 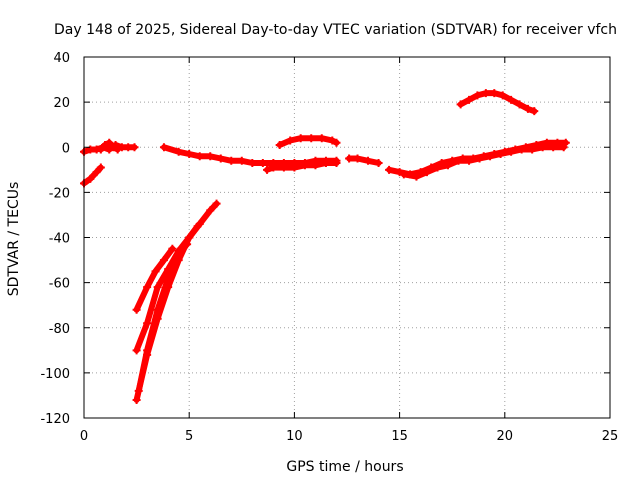 What do you see at coordinates (61, 58) in the screenshot?
I see `y-tick-label: 40` at bounding box center [61, 58].